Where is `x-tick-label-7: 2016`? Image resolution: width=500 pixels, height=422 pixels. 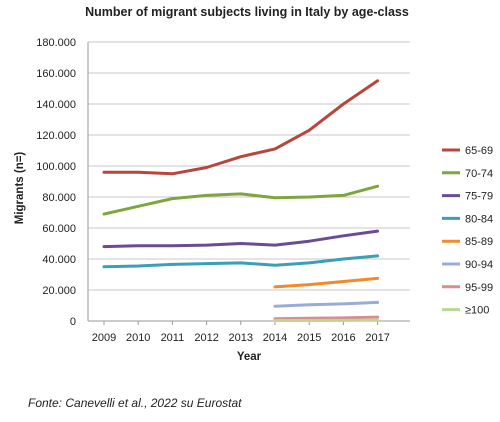 x-tick-label-7: 2016 is located at coordinates (343, 338).